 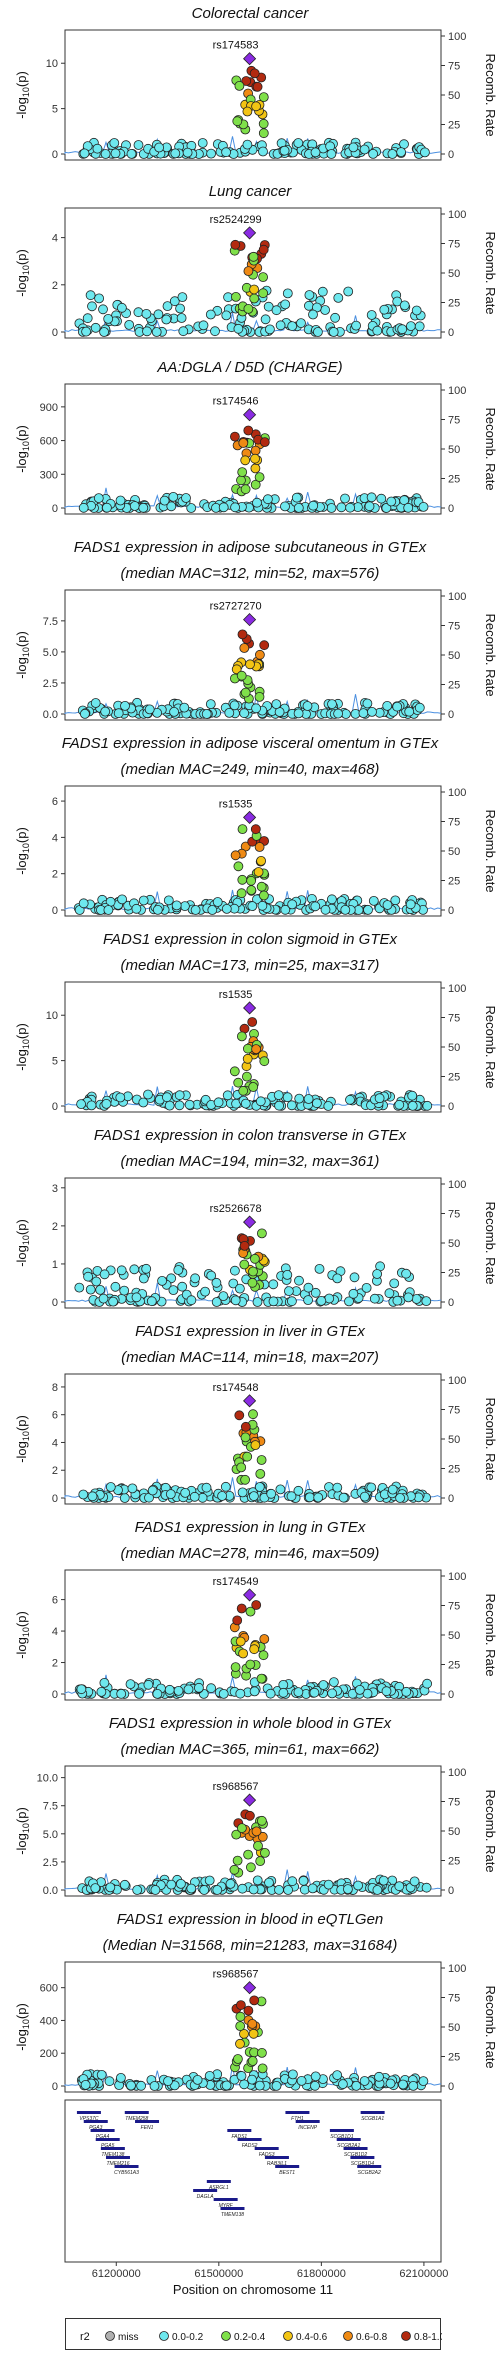 What do you see at coordinates (490, 1634) in the screenshot?
I see `recomb-axis-label: Recomb. Rate` at bounding box center [490, 1634].